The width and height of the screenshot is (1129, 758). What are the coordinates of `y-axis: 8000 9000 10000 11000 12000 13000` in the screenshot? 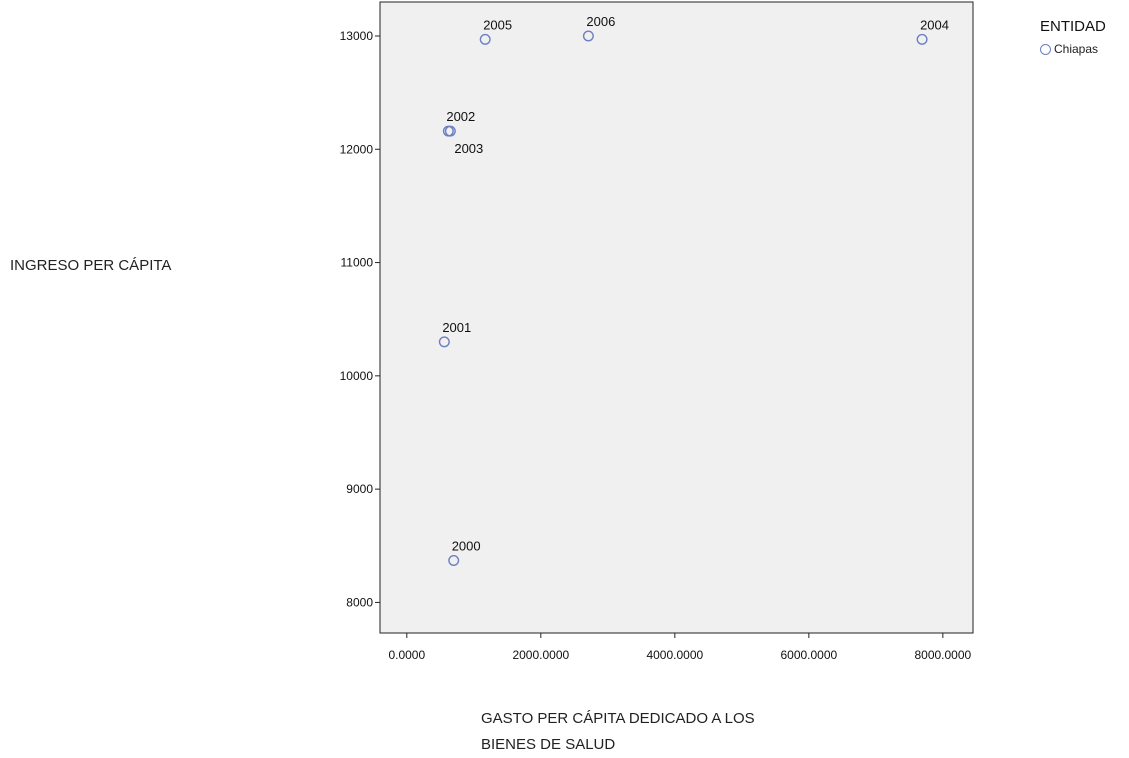 It's located at (360, 319).